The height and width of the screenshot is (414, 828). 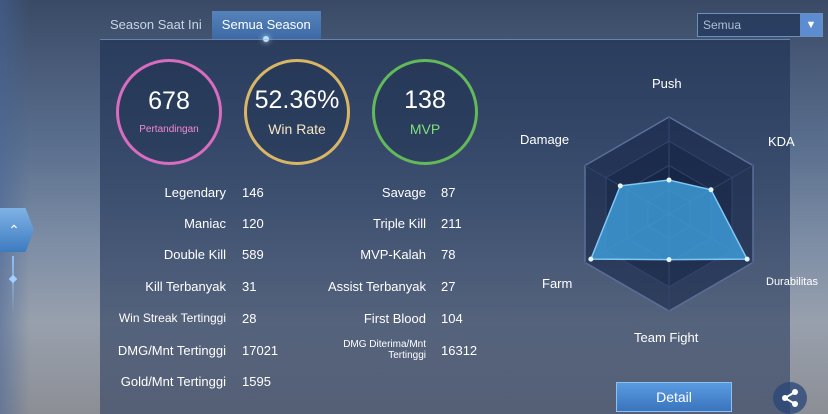 I want to click on stat-label: Assist Terbanyak, so click(x=376, y=286).